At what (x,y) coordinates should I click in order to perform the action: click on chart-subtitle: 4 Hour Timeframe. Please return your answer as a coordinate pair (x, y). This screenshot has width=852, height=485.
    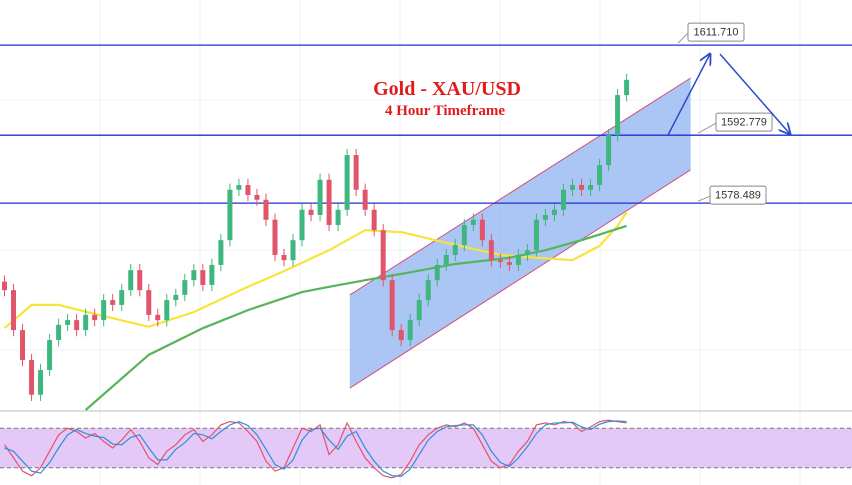
    Looking at the image, I should click on (445, 111).